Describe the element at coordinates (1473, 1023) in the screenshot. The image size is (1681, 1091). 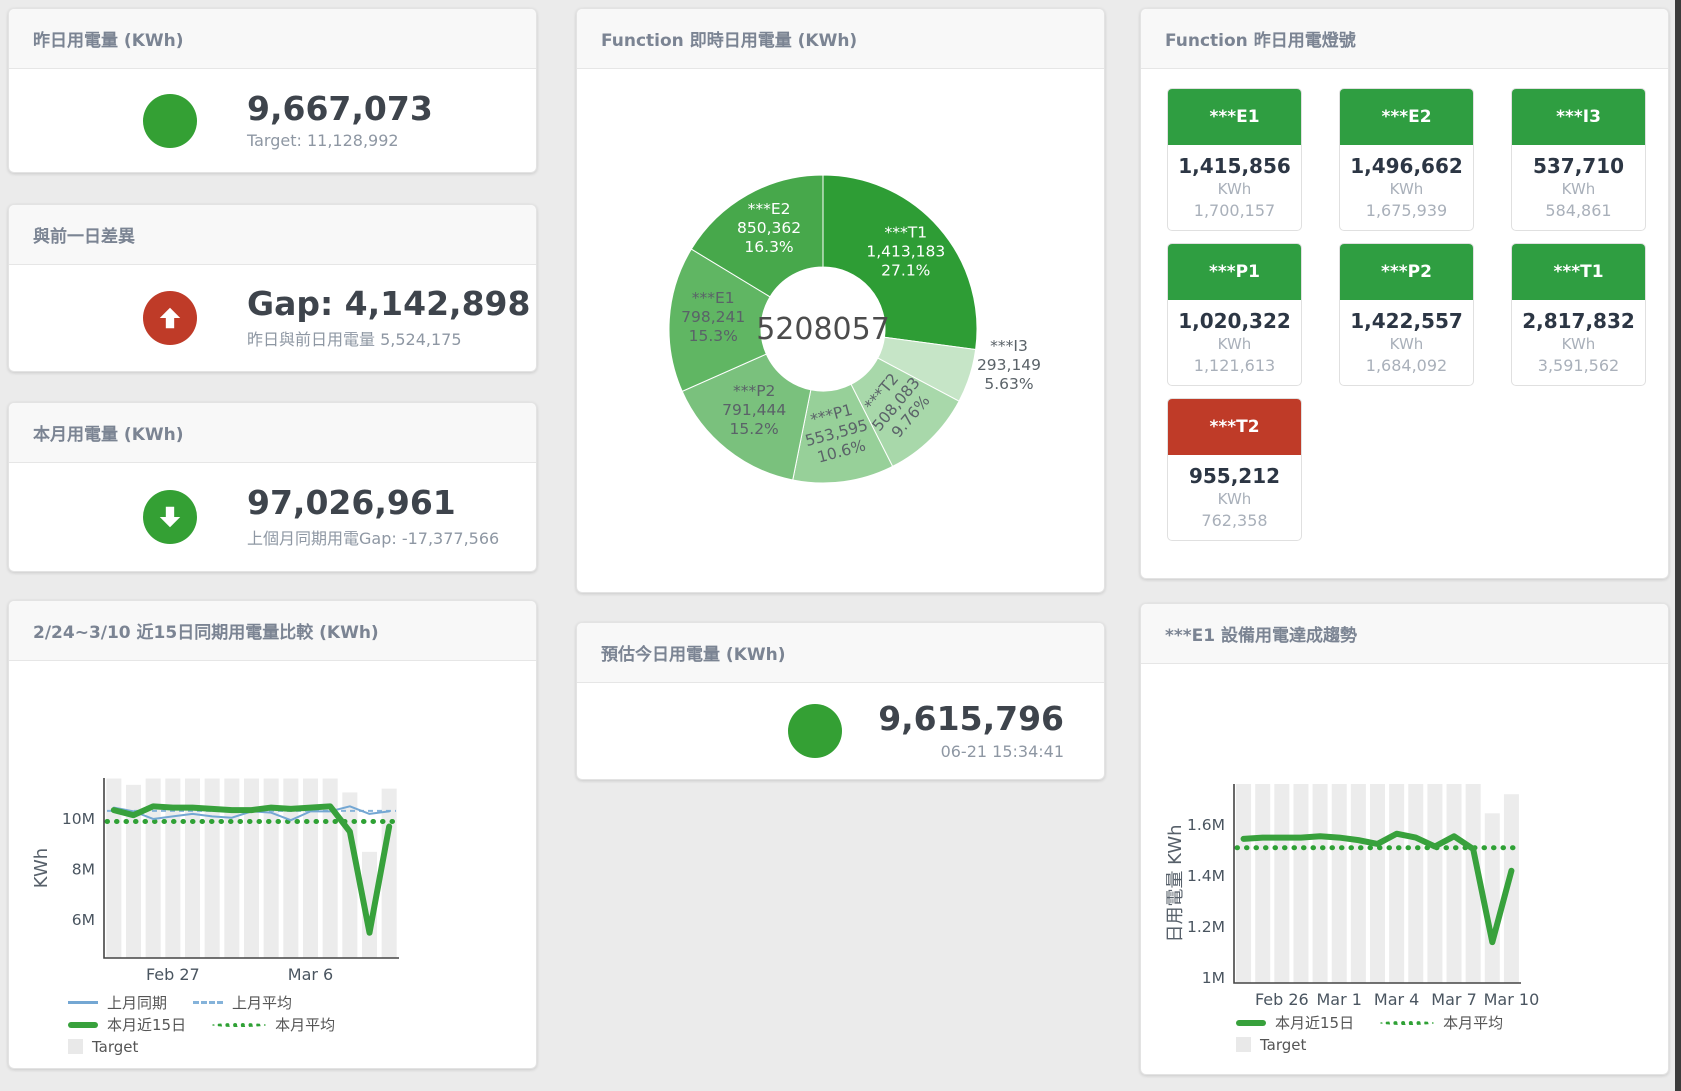
I see `legend-label: 本月平均` at that location.